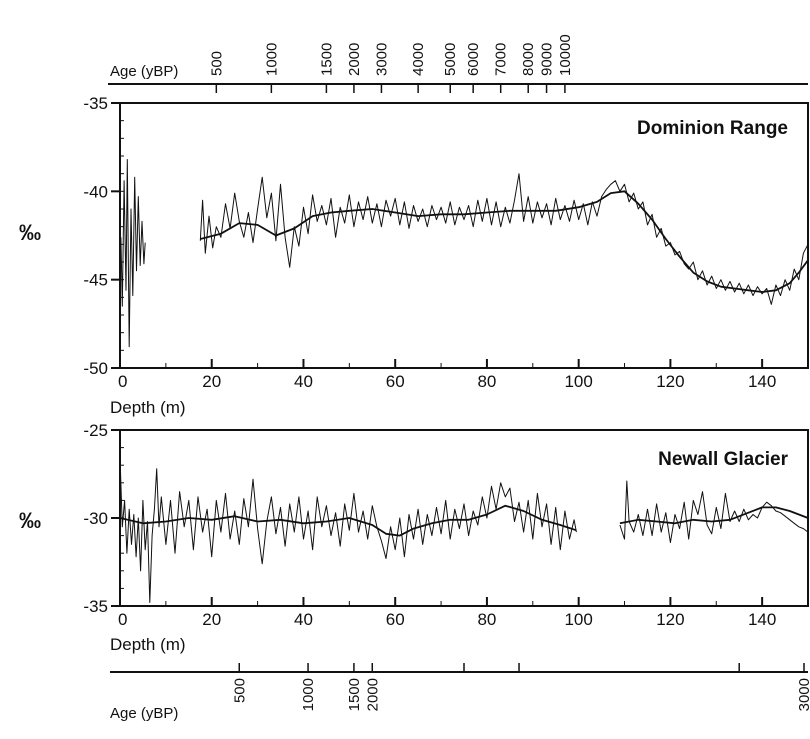 The width and height of the screenshot is (810, 739). Describe the element at coordinates (95, 191) in the screenshot. I see `y-tick-label: -40` at that location.